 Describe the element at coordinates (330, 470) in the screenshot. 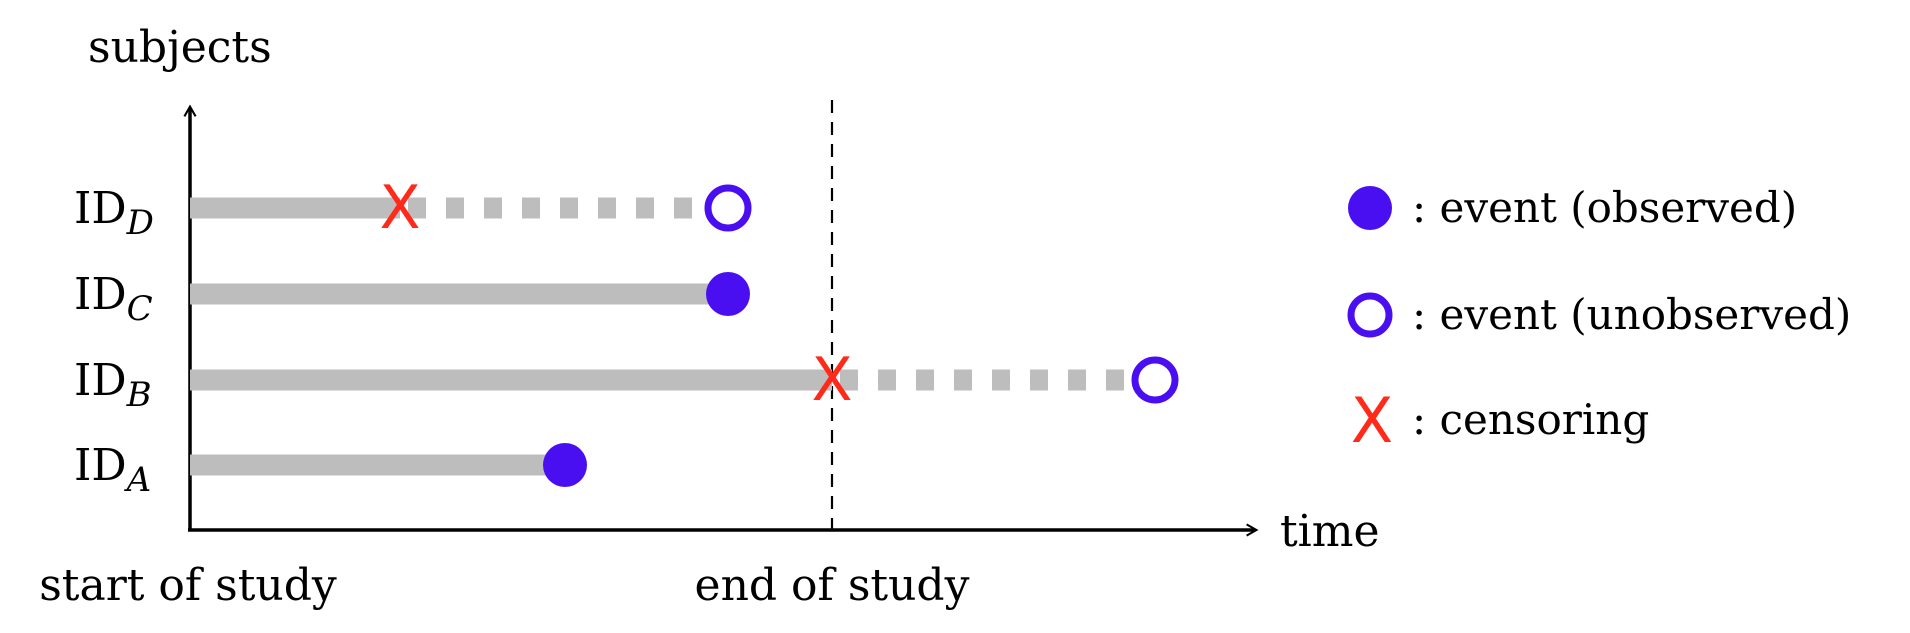

I see `subject-row-a: IDA` at that location.